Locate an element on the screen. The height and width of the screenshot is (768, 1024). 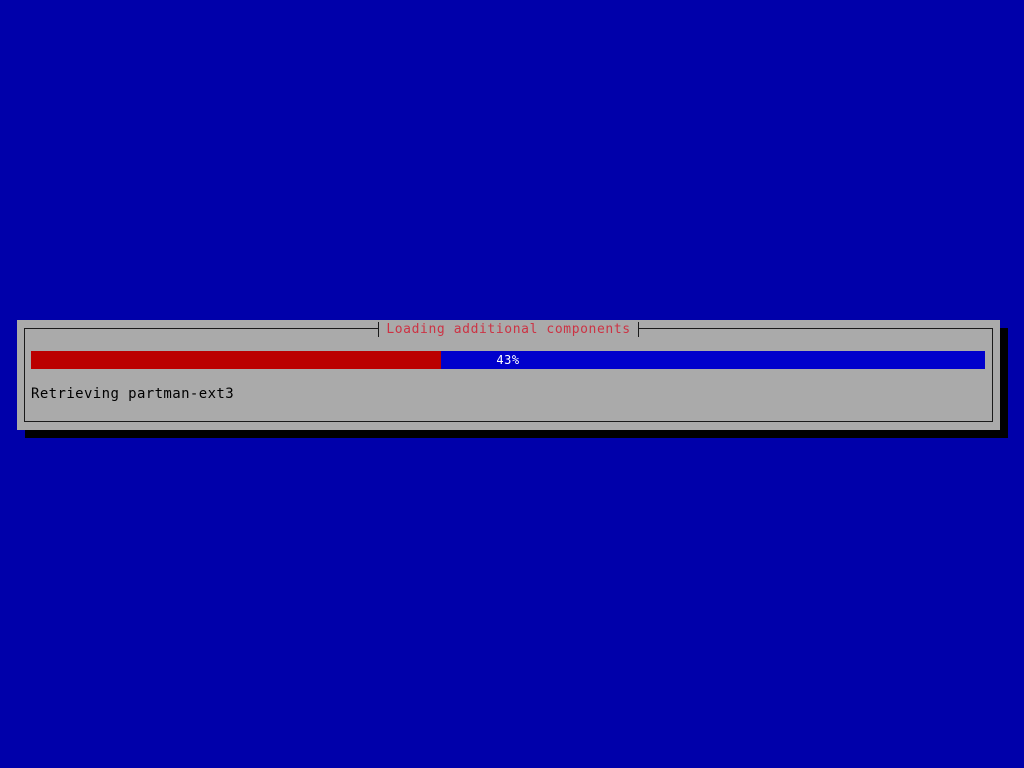
progress-bar: 43% is located at coordinates (508, 360).